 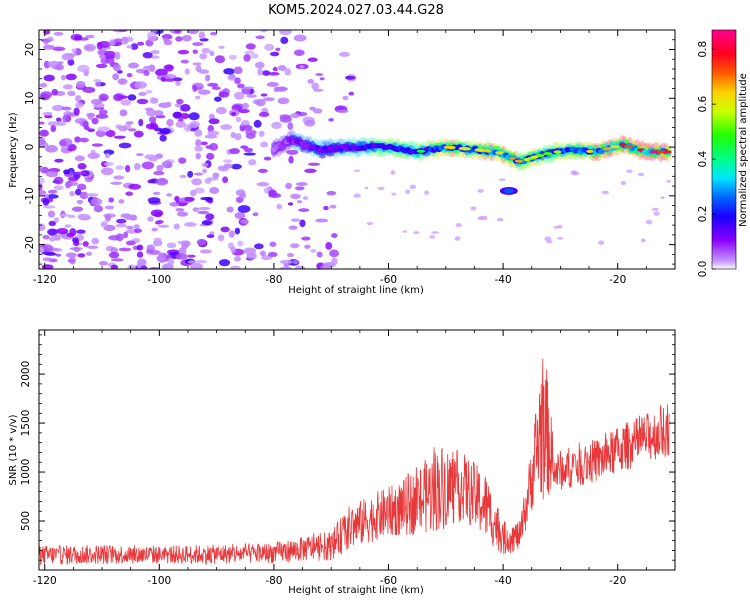 I want to click on colorbar-tick-label: 0.2, so click(x=703, y=214).